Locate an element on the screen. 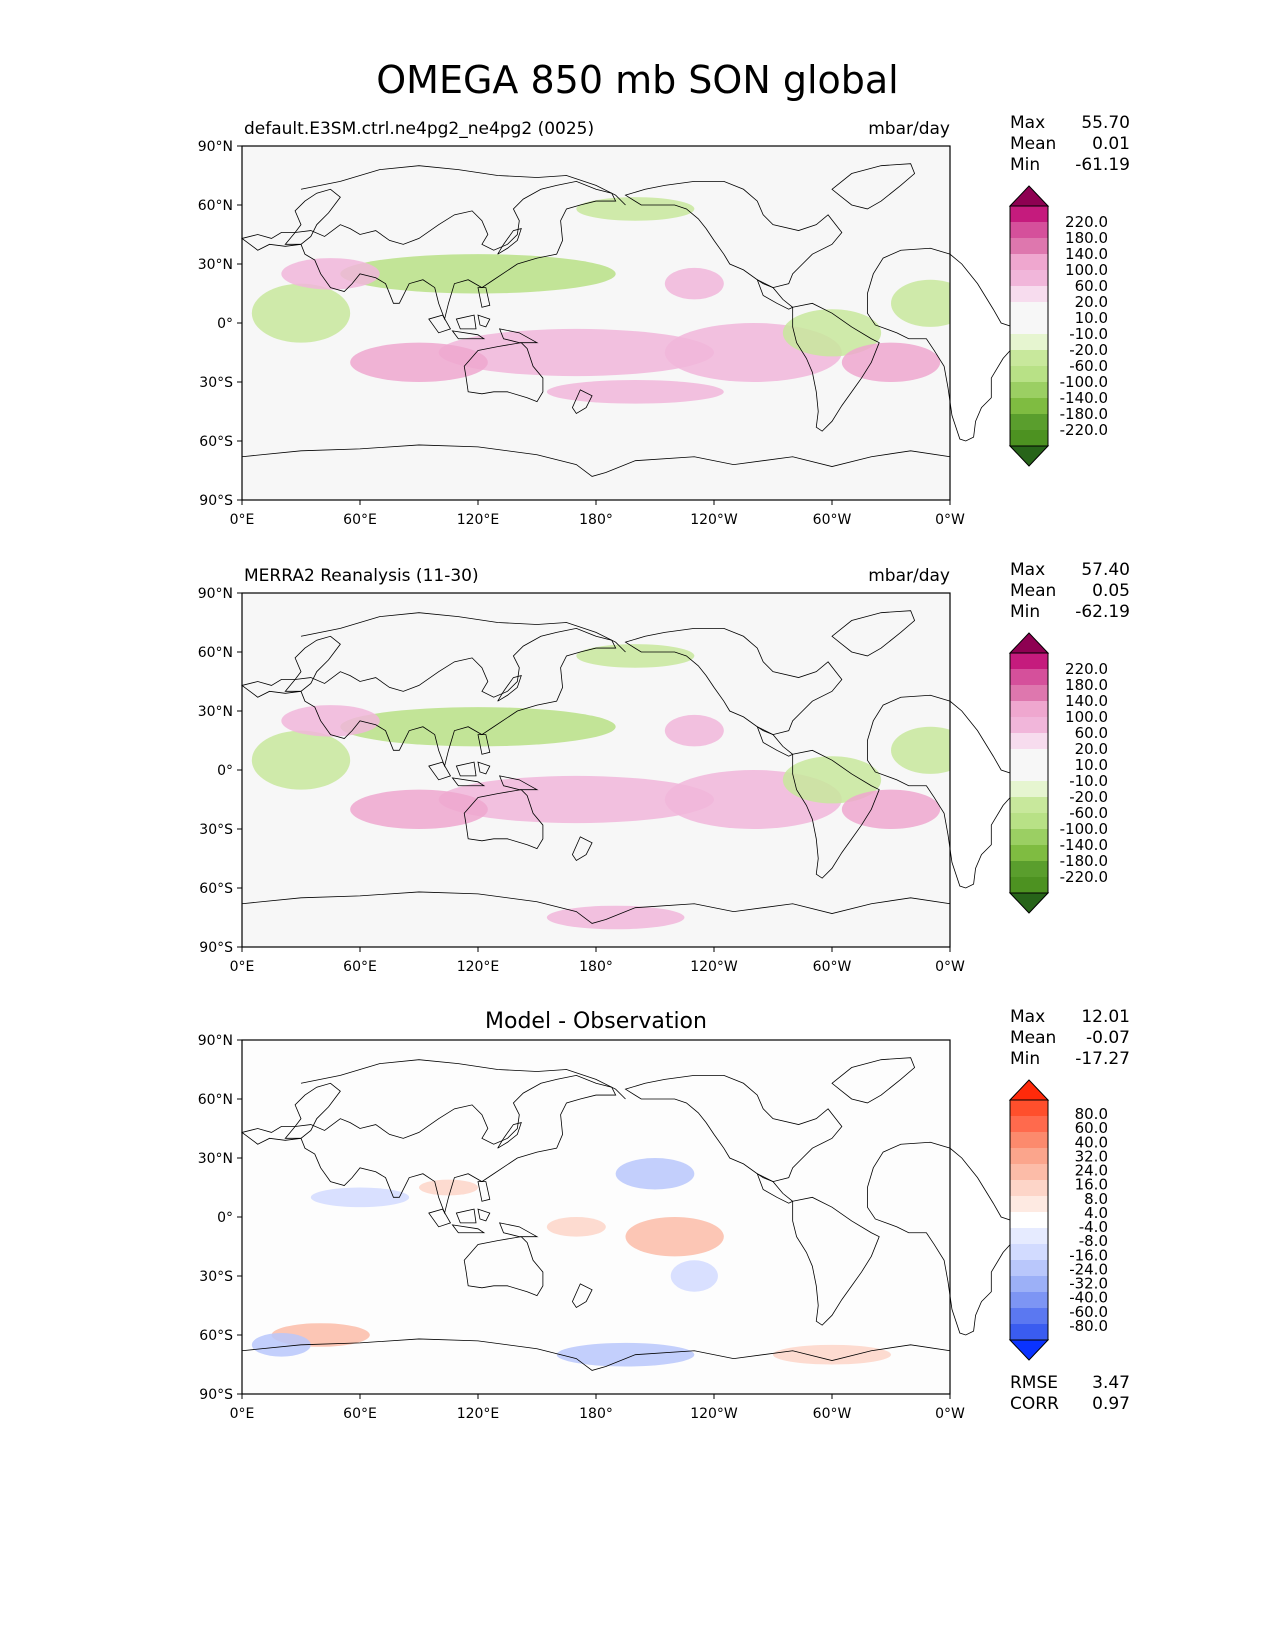  colorbar-tick-label: 100.0 is located at coordinates (1086, 717).